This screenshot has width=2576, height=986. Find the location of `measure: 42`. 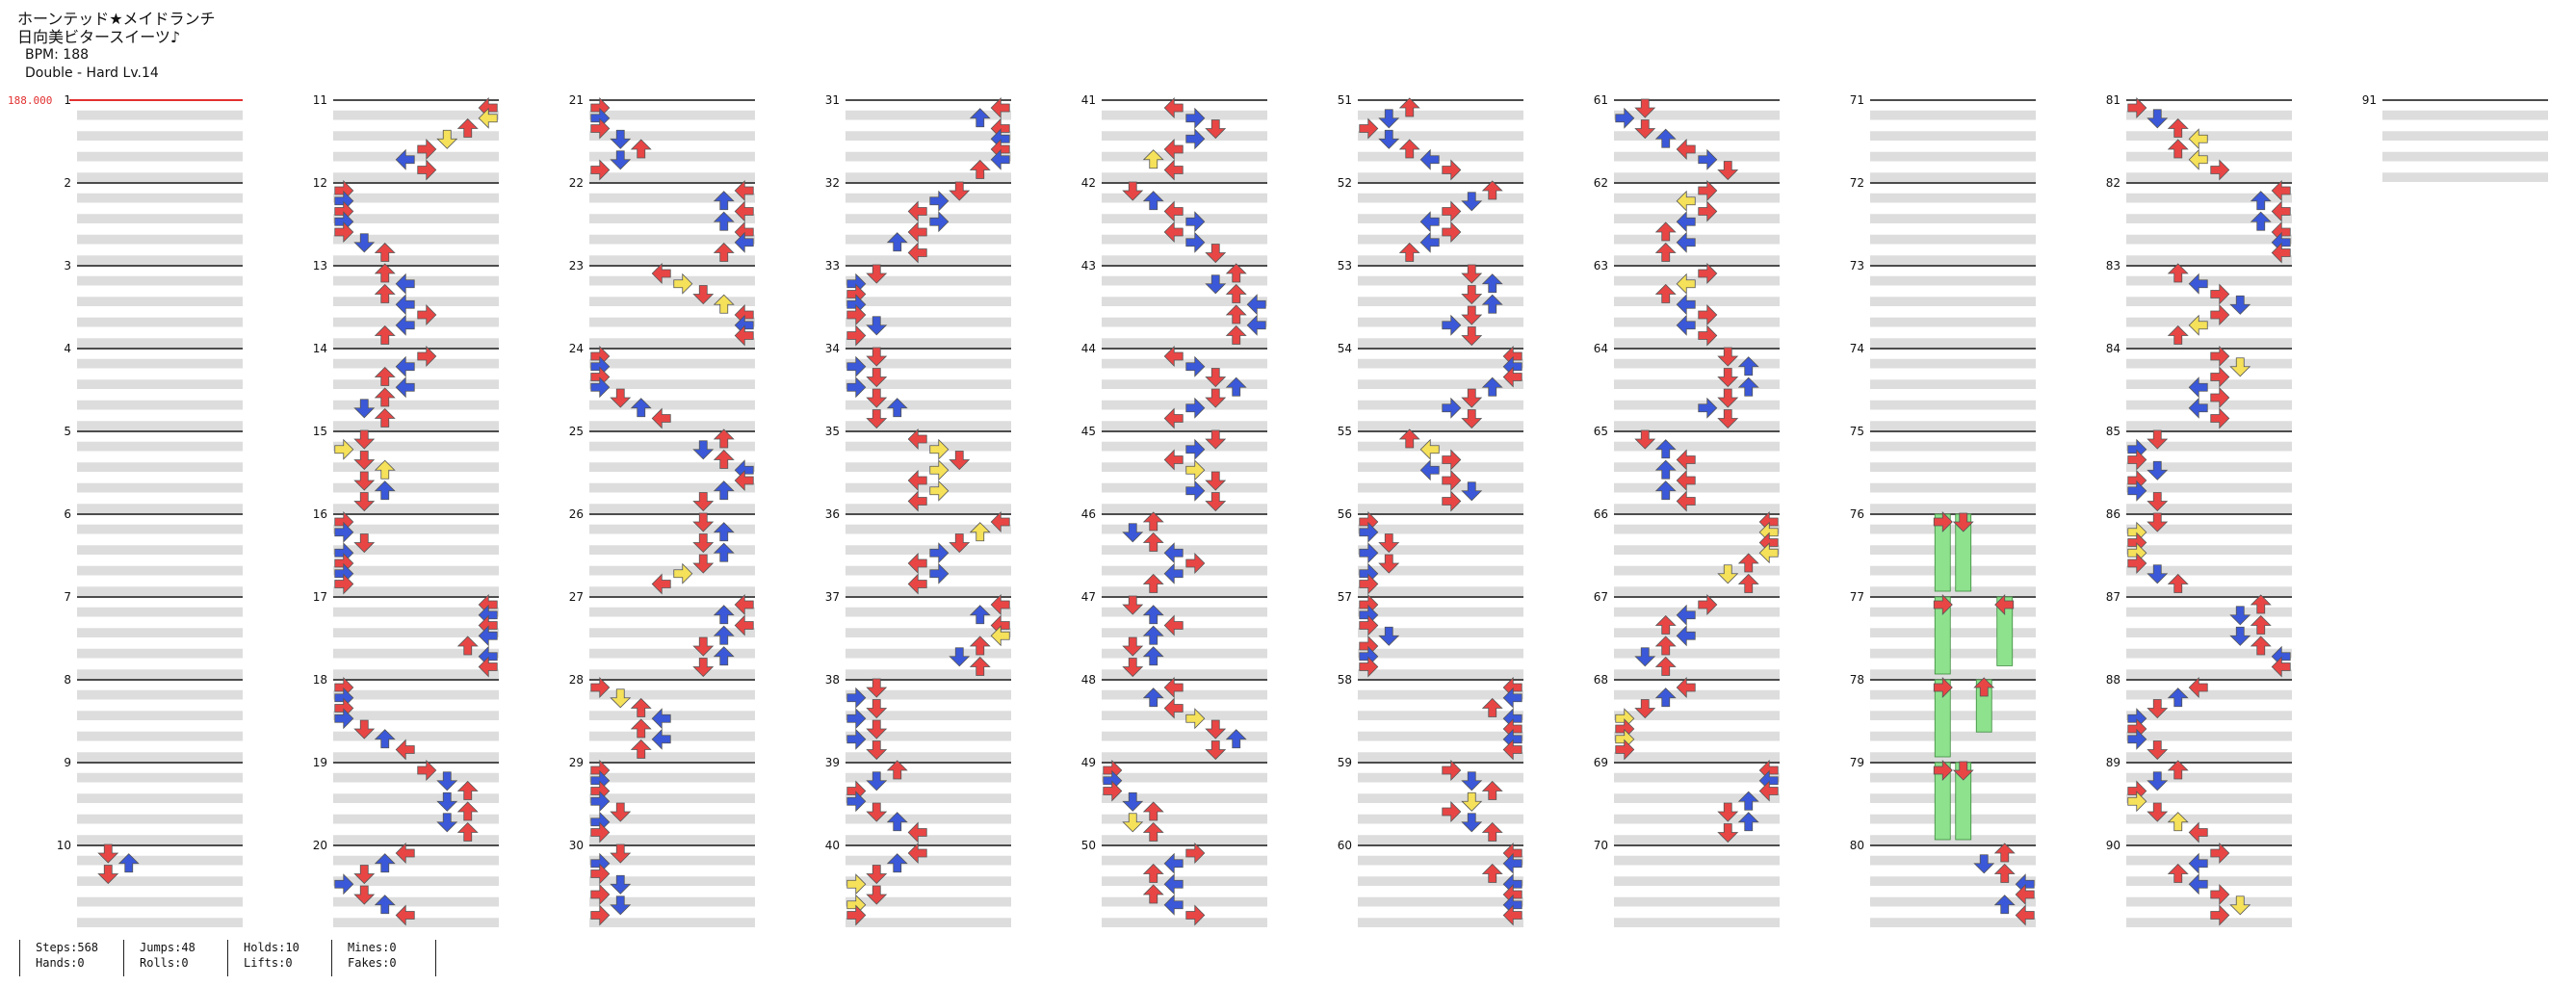

measure: 42 is located at coordinates (1174, 220).